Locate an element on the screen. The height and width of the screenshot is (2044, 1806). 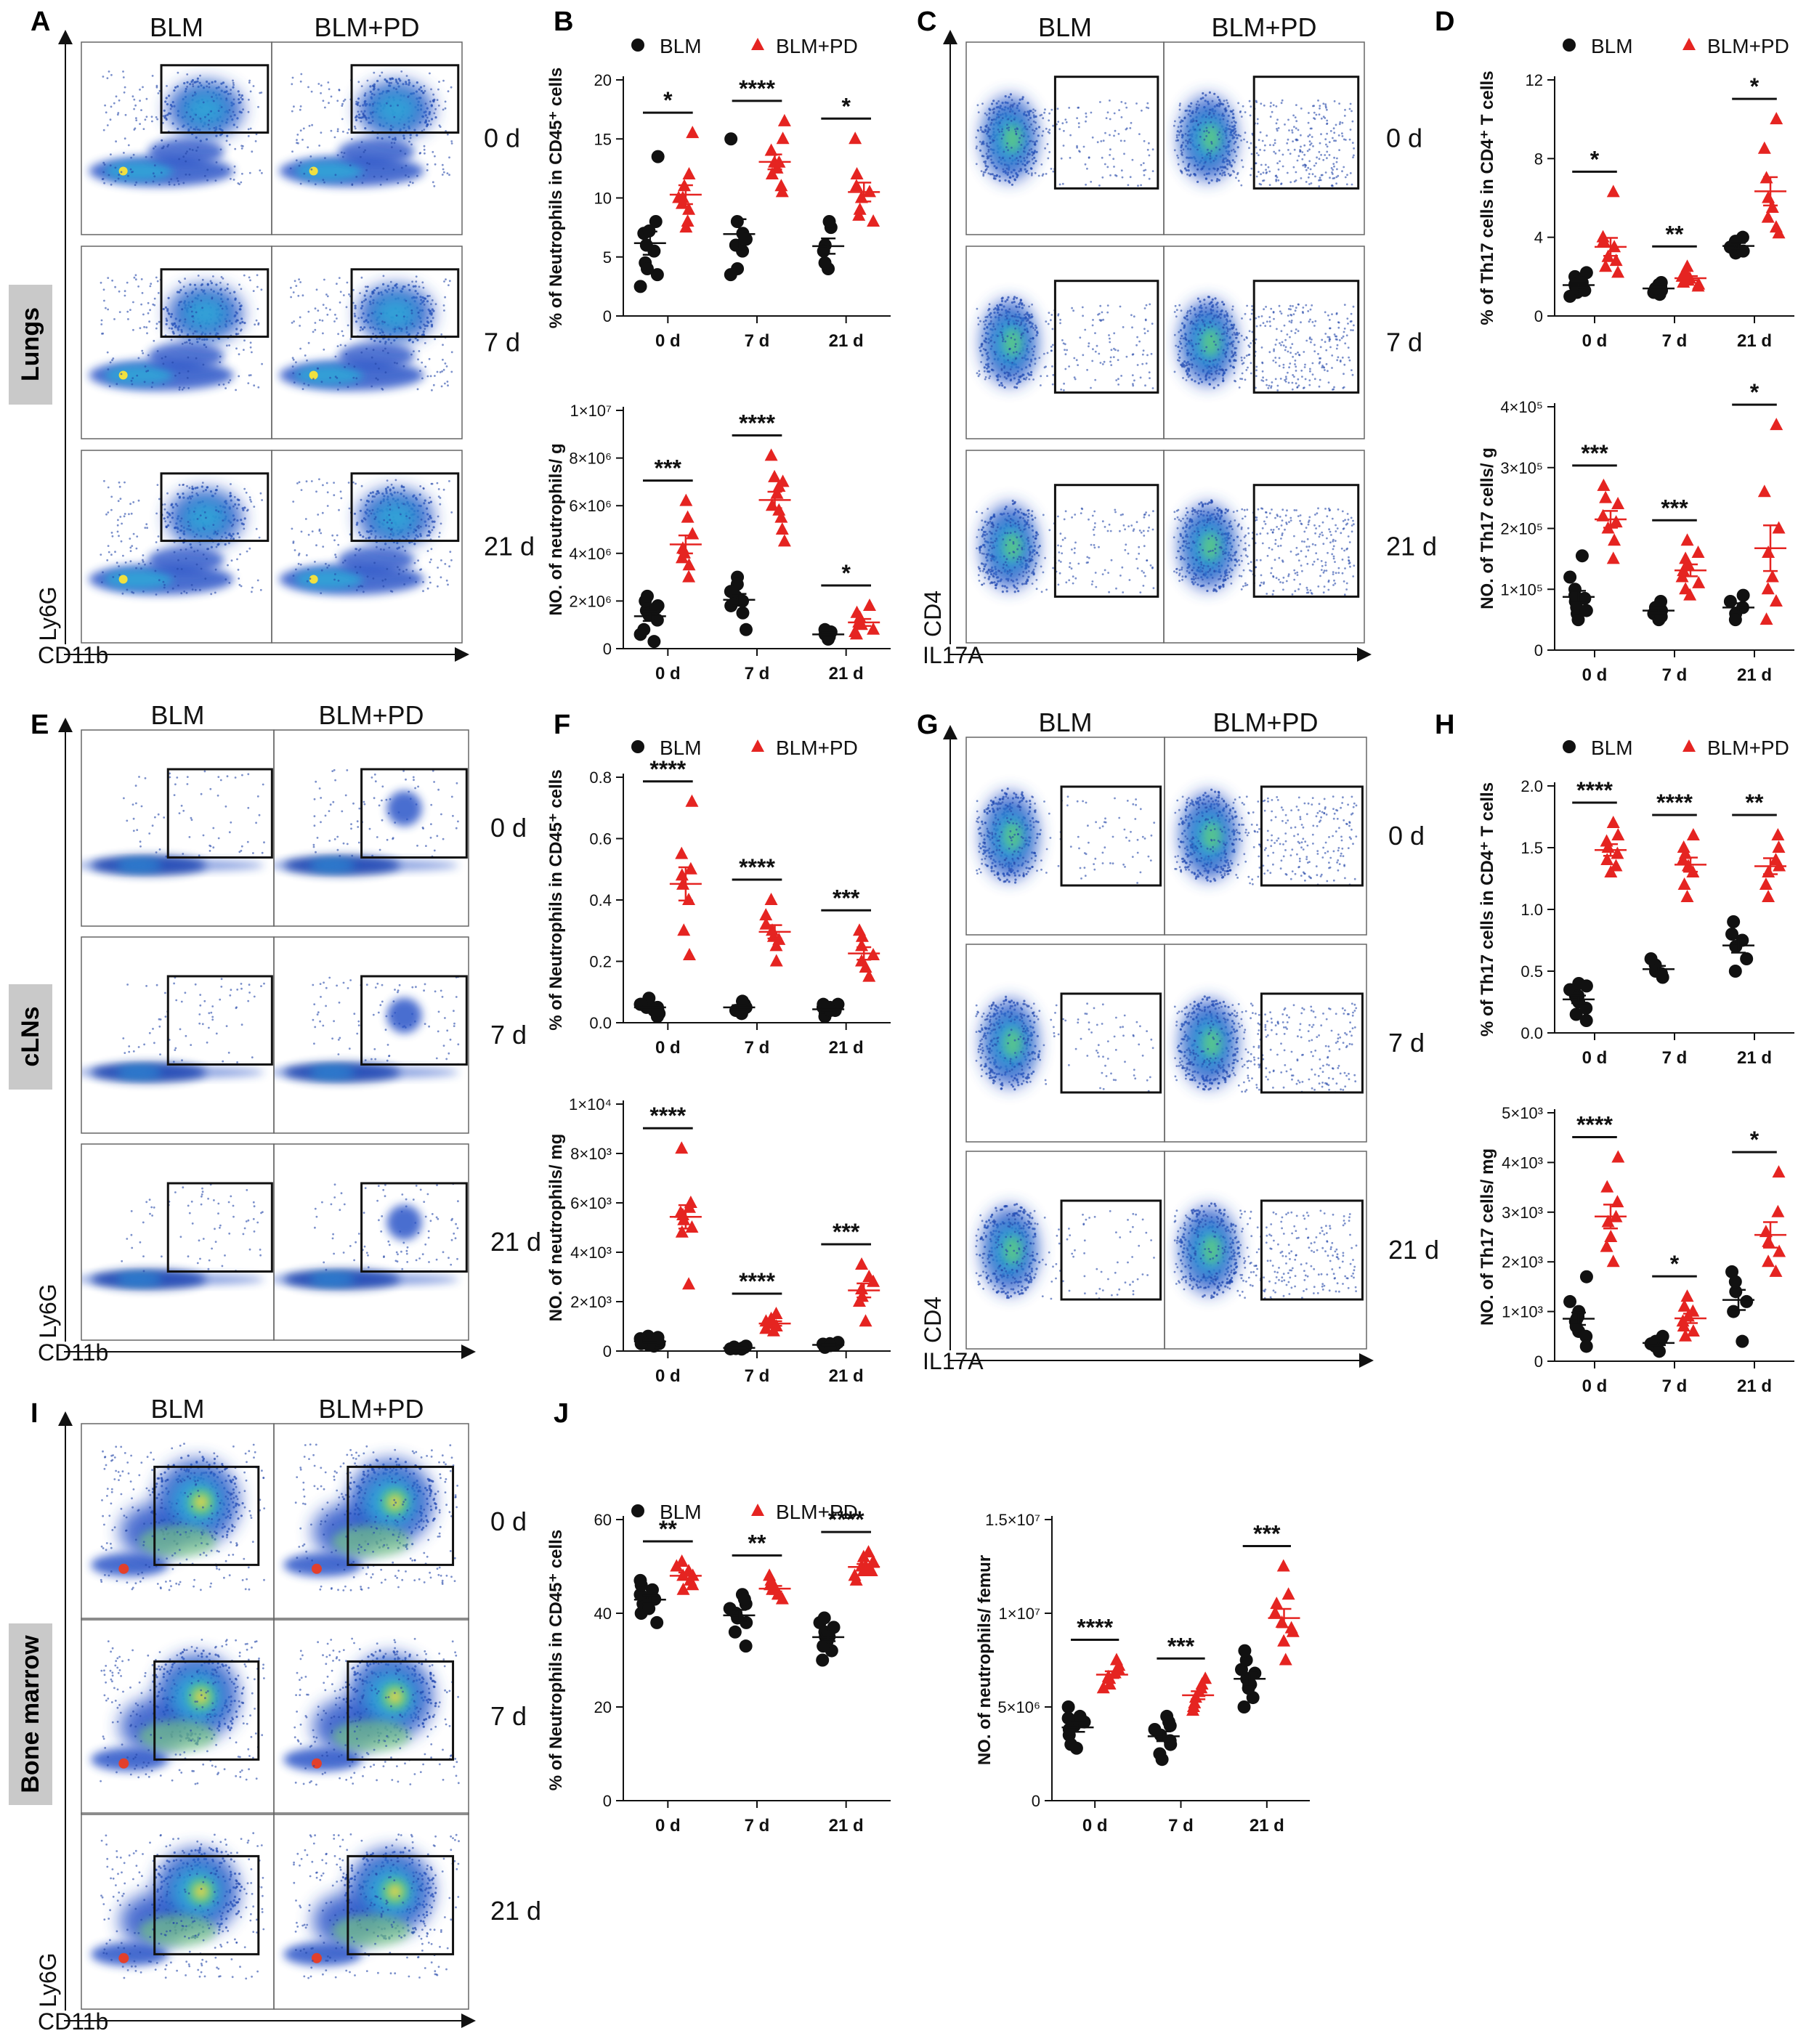
group-header-blmpd: BLM+PD is located at coordinates (367, 27).